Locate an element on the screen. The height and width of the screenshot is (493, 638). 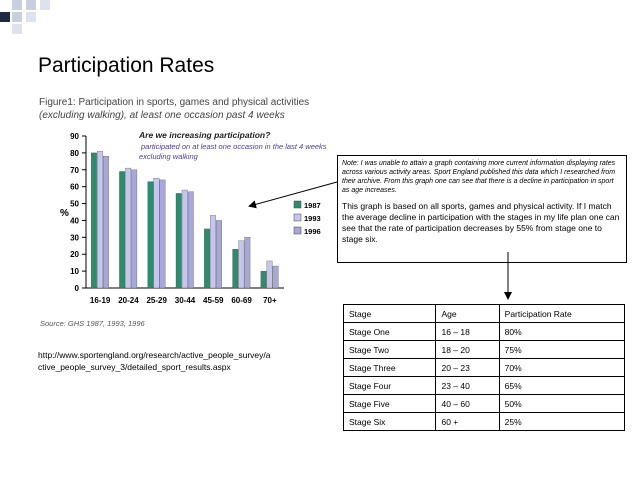
table-row: Stage One 16 – 18 80% is located at coordinates (484, 331).